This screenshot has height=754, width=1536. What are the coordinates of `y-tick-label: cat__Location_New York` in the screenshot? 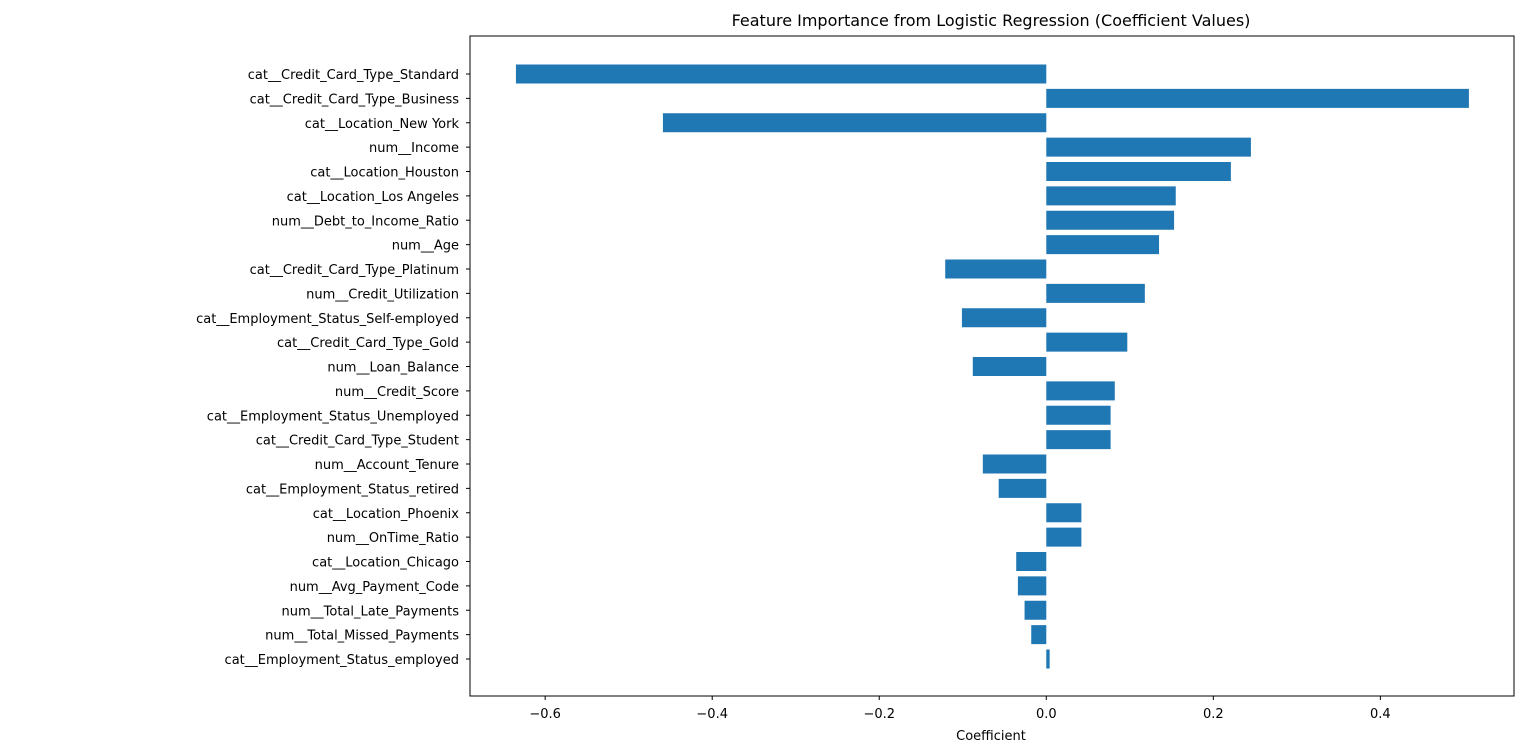 It's located at (382, 124).